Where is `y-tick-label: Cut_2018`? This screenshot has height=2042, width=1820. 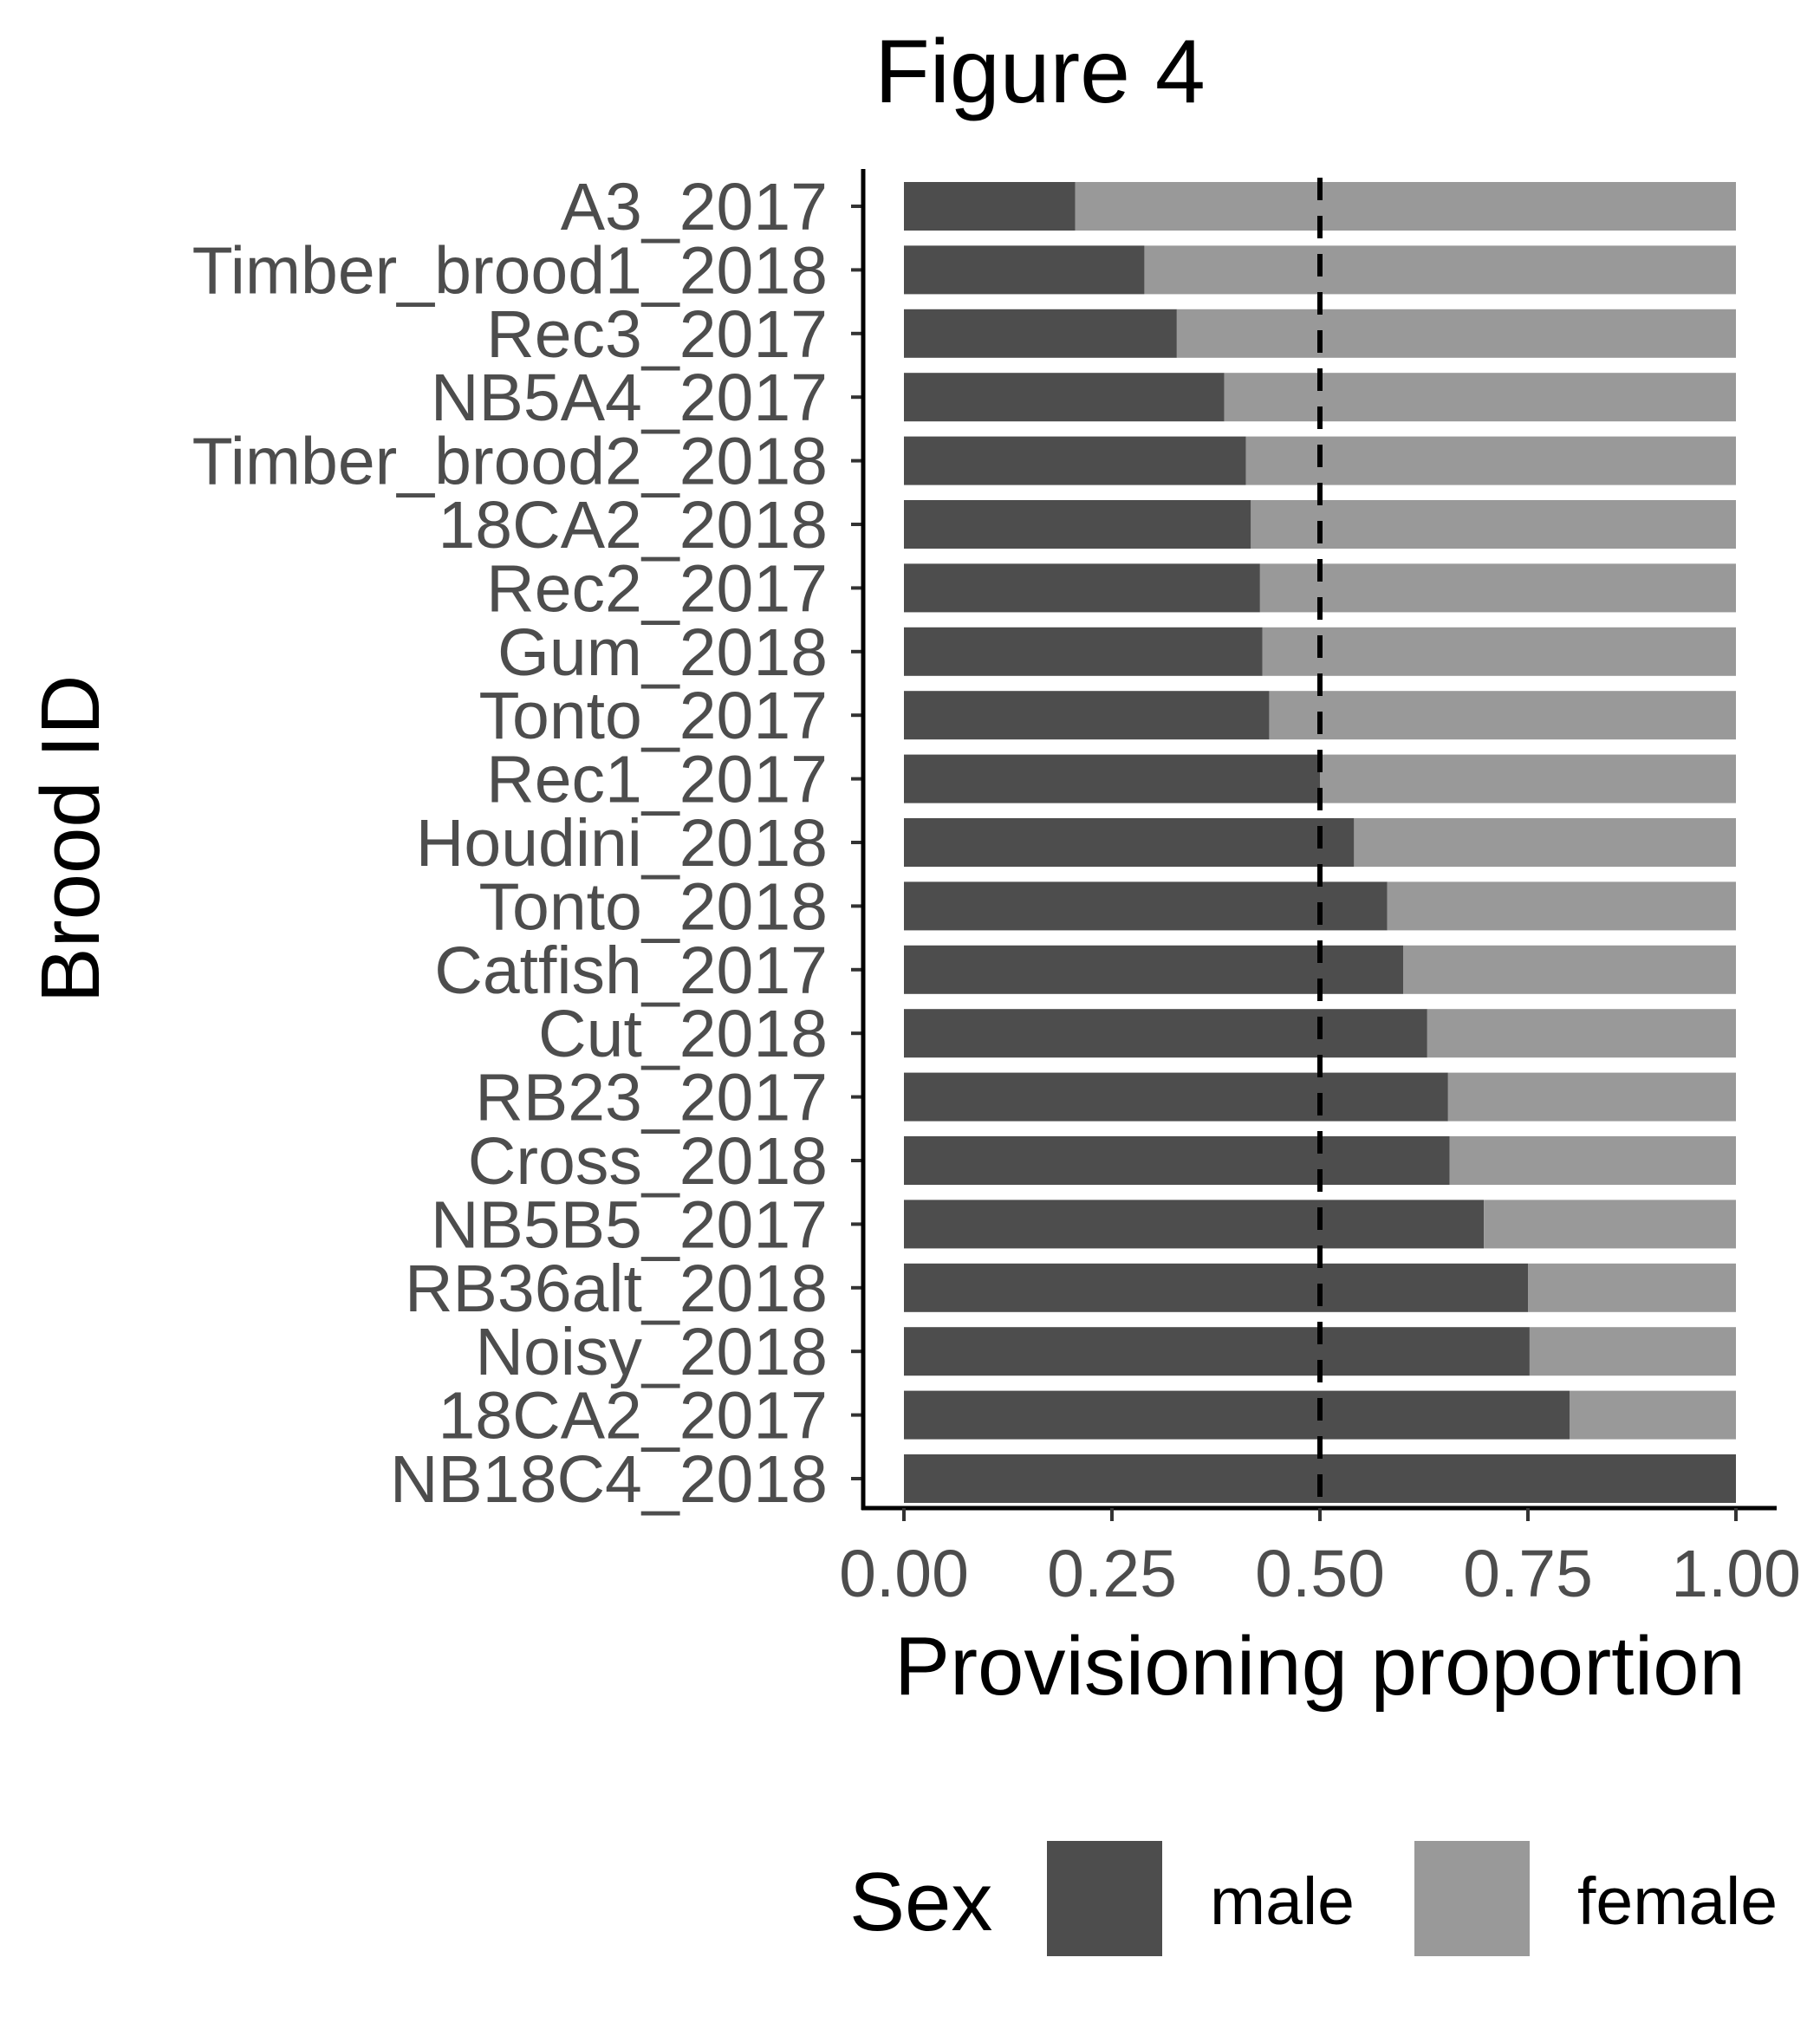
y-tick-label: Cut_2018 is located at coordinates (683, 1034).